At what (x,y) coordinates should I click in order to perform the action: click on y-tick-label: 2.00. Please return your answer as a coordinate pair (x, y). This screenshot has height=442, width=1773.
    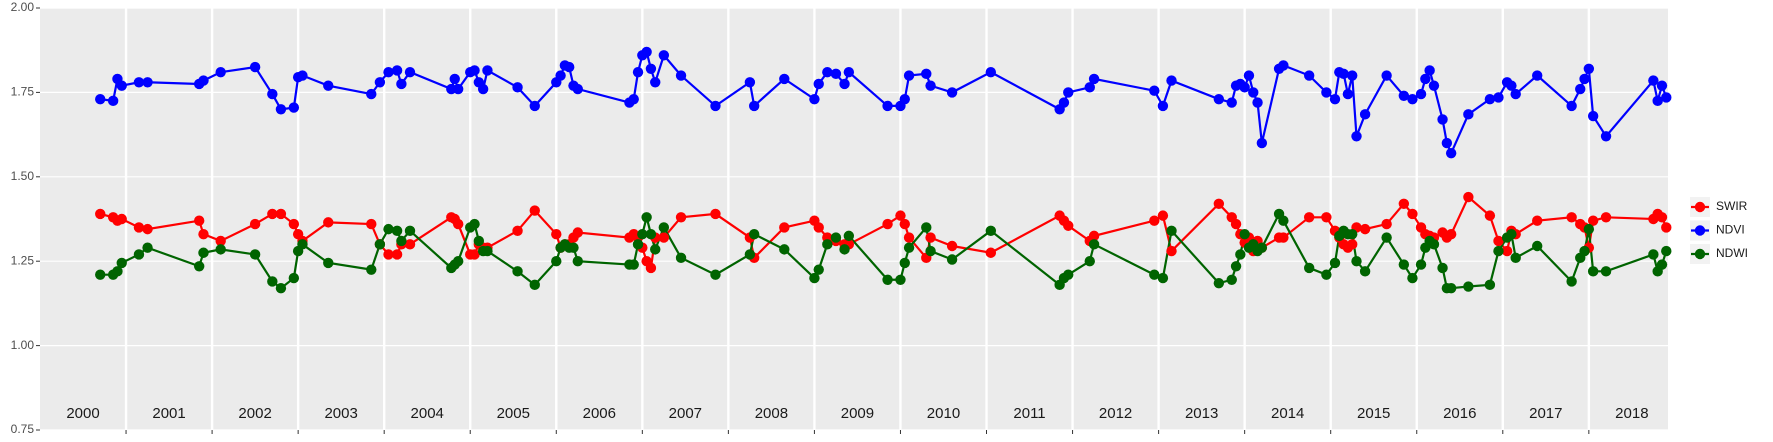
    Looking at the image, I should click on (23, 7).